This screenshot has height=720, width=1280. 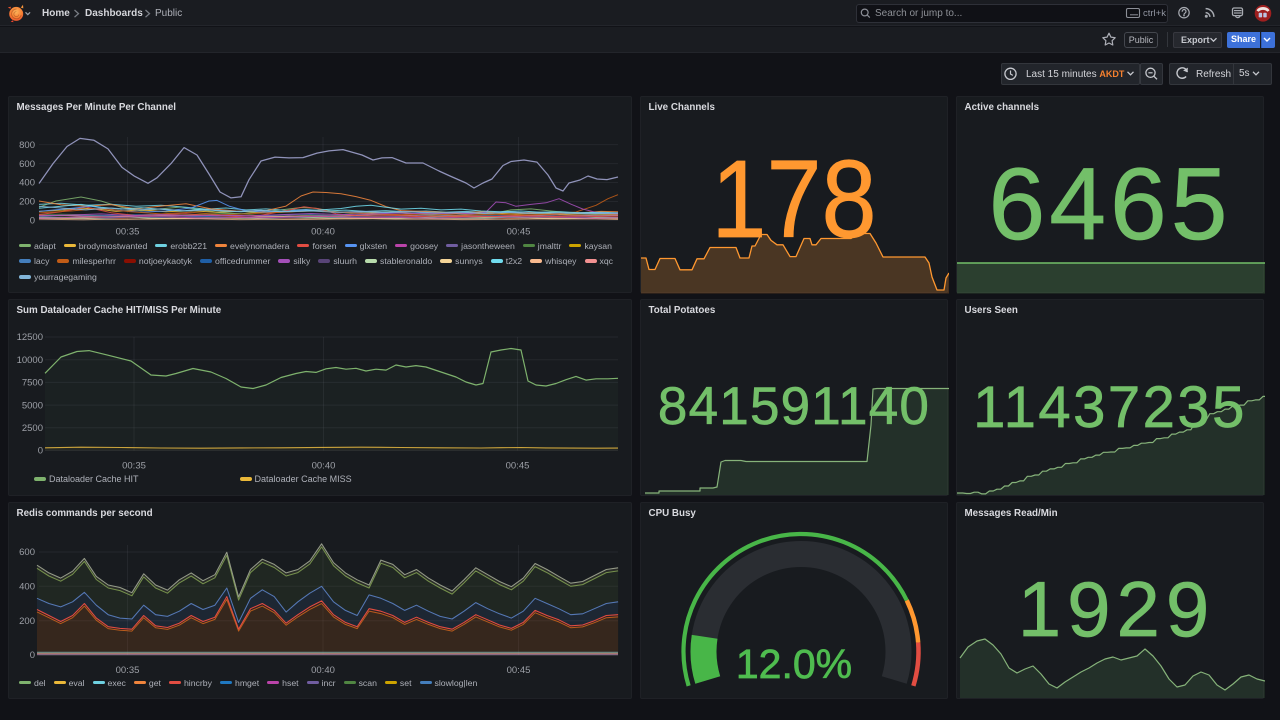 I want to click on svg-text: 10000, so click(x=30, y=360).